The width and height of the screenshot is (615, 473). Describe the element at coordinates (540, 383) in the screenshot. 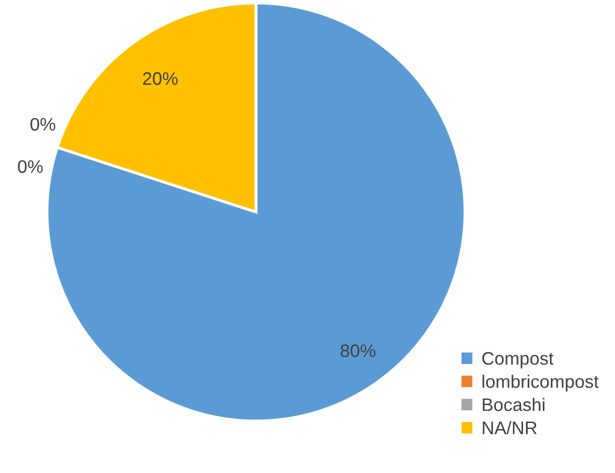

I see `legend-label: lombricompost` at that location.